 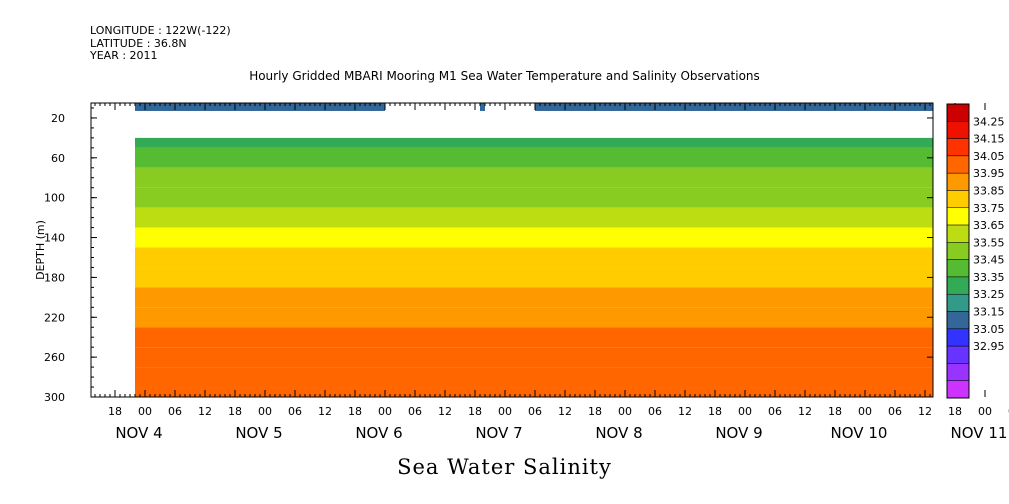 I want to click on colorbar-label: 34.25, so click(x=989, y=121).